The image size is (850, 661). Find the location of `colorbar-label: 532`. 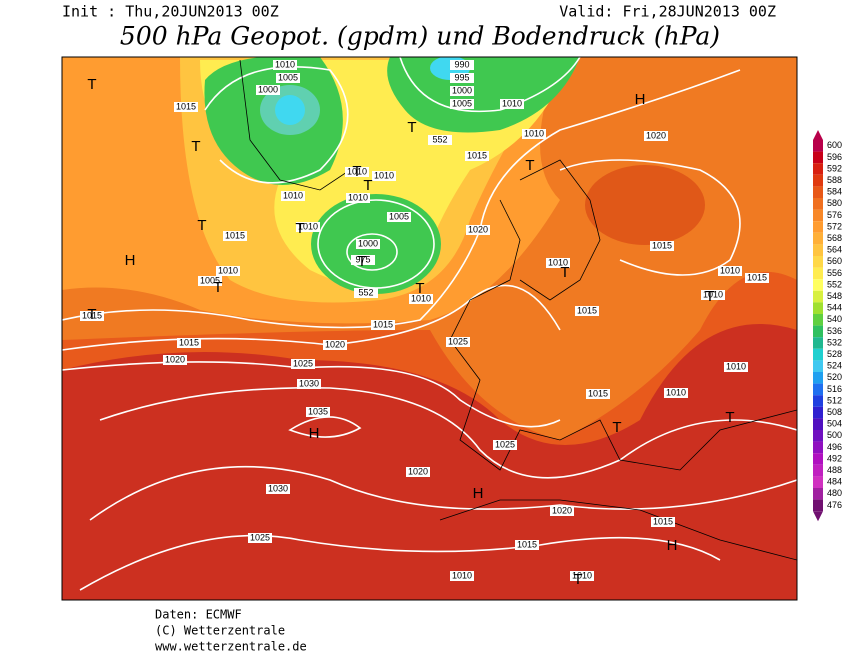

colorbar-label: 532 is located at coordinates (834, 342).